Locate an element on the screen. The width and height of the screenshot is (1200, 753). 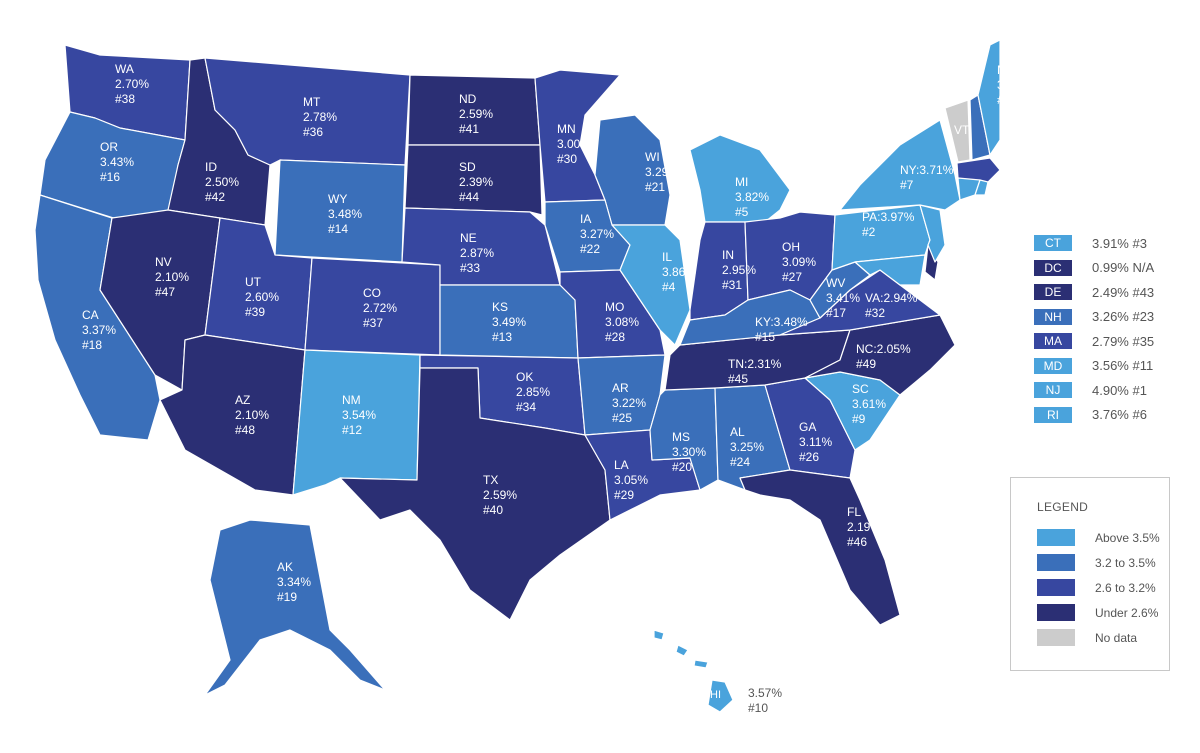
state-NJ is located at coordinates (932, 233).